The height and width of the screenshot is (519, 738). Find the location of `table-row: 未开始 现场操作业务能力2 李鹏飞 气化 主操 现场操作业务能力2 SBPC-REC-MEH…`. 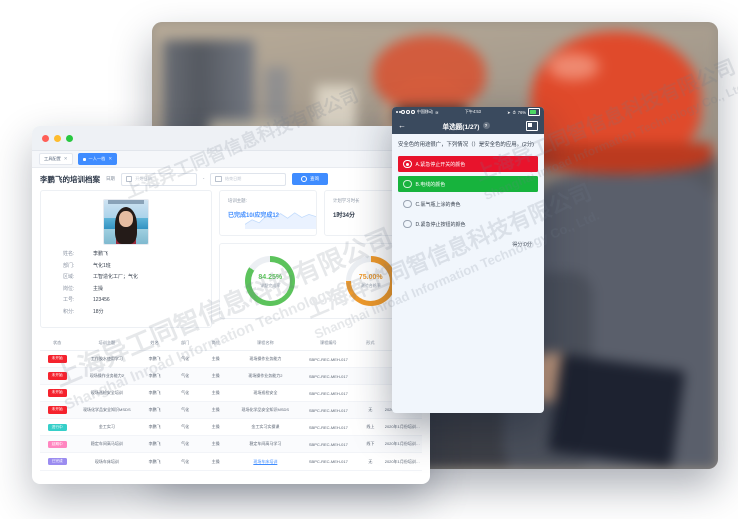

table-row: 未开始 现场操作业务能力2 李鹏飞 气化 主操 现场操作业务能力2 SBPC-REC-MEH… is located at coordinates (231, 376).